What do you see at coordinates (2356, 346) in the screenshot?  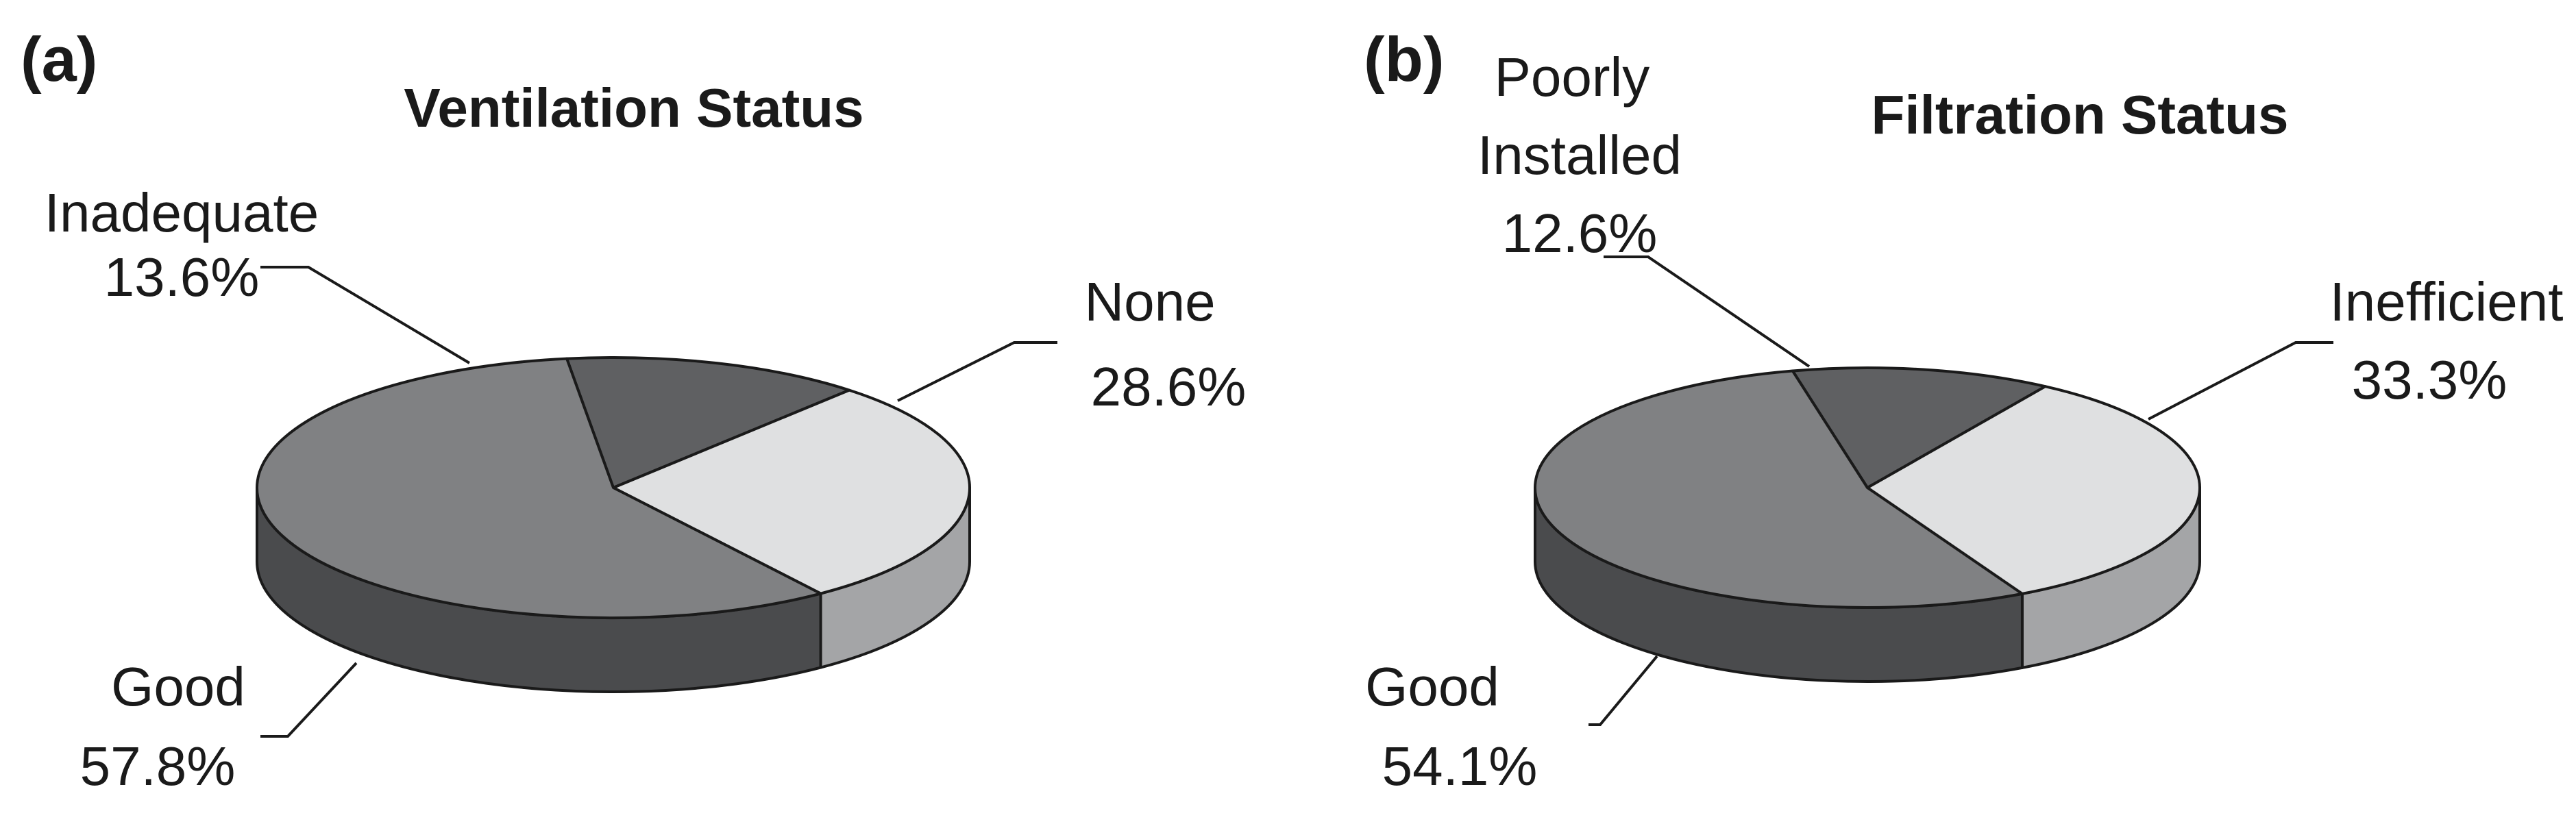 I see `slice-annotation-inefficient: Inefficient 33.3%` at bounding box center [2356, 346].